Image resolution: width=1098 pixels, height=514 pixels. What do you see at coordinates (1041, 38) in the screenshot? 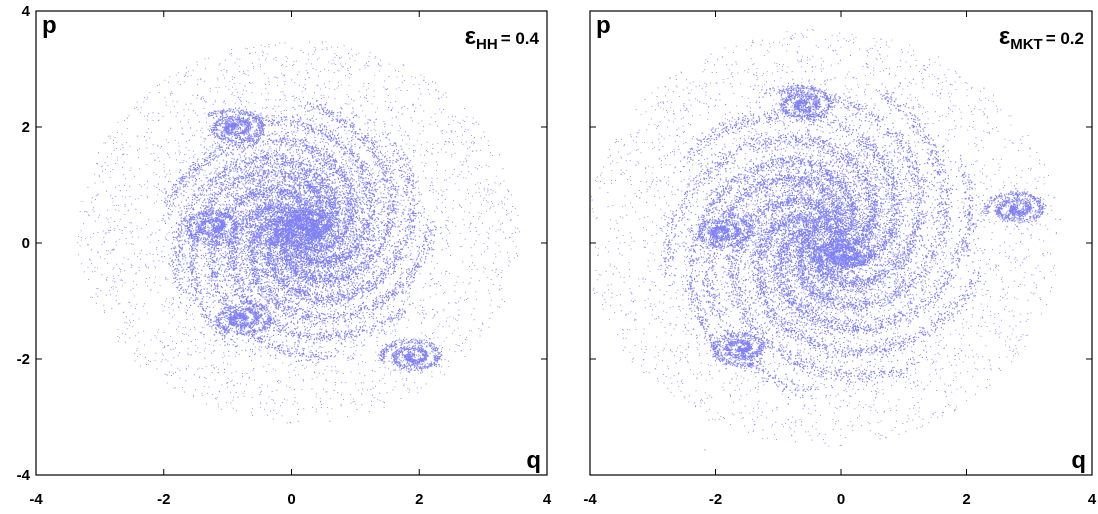
I see `epsilon-annotation: εMKT = 0.2` at bounding box center [1041, 38].